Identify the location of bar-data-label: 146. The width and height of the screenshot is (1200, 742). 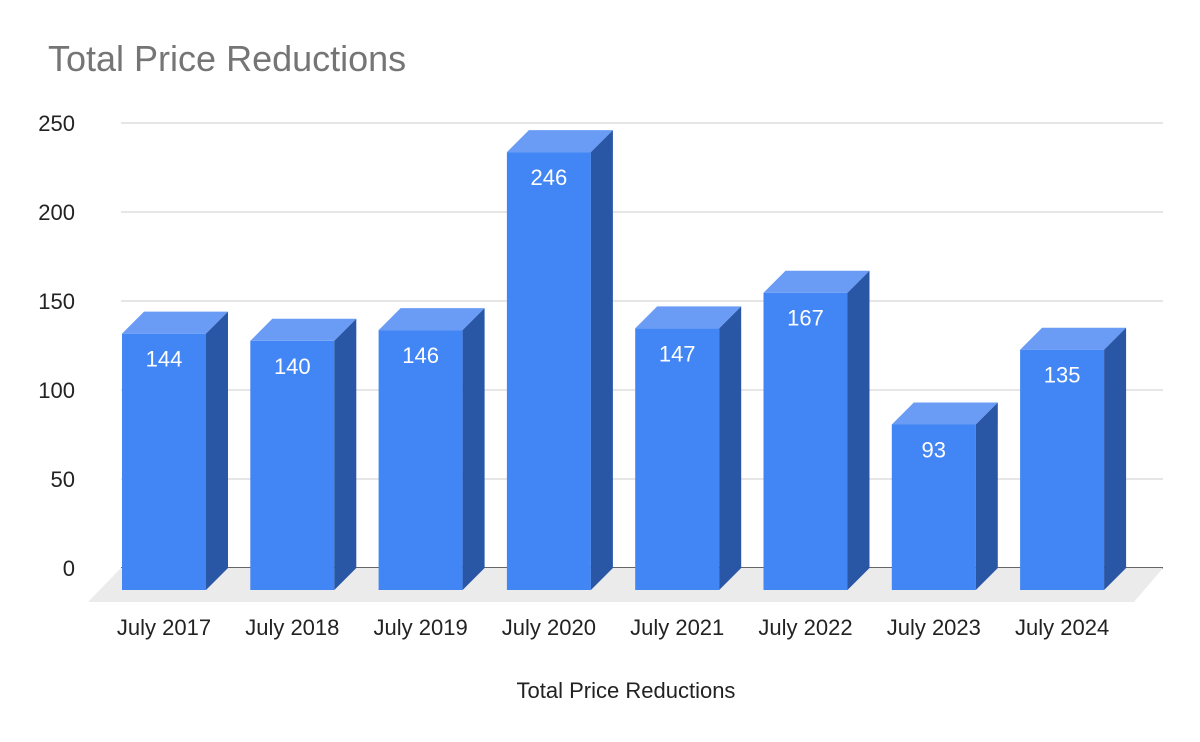
(420, 355).